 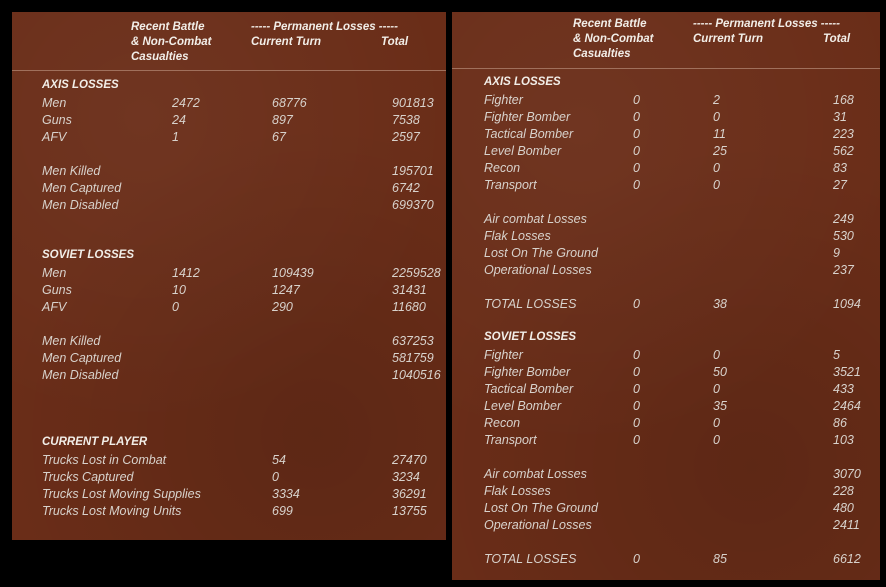 I want to click on cell-total: 5, so click(x=836, y=355).